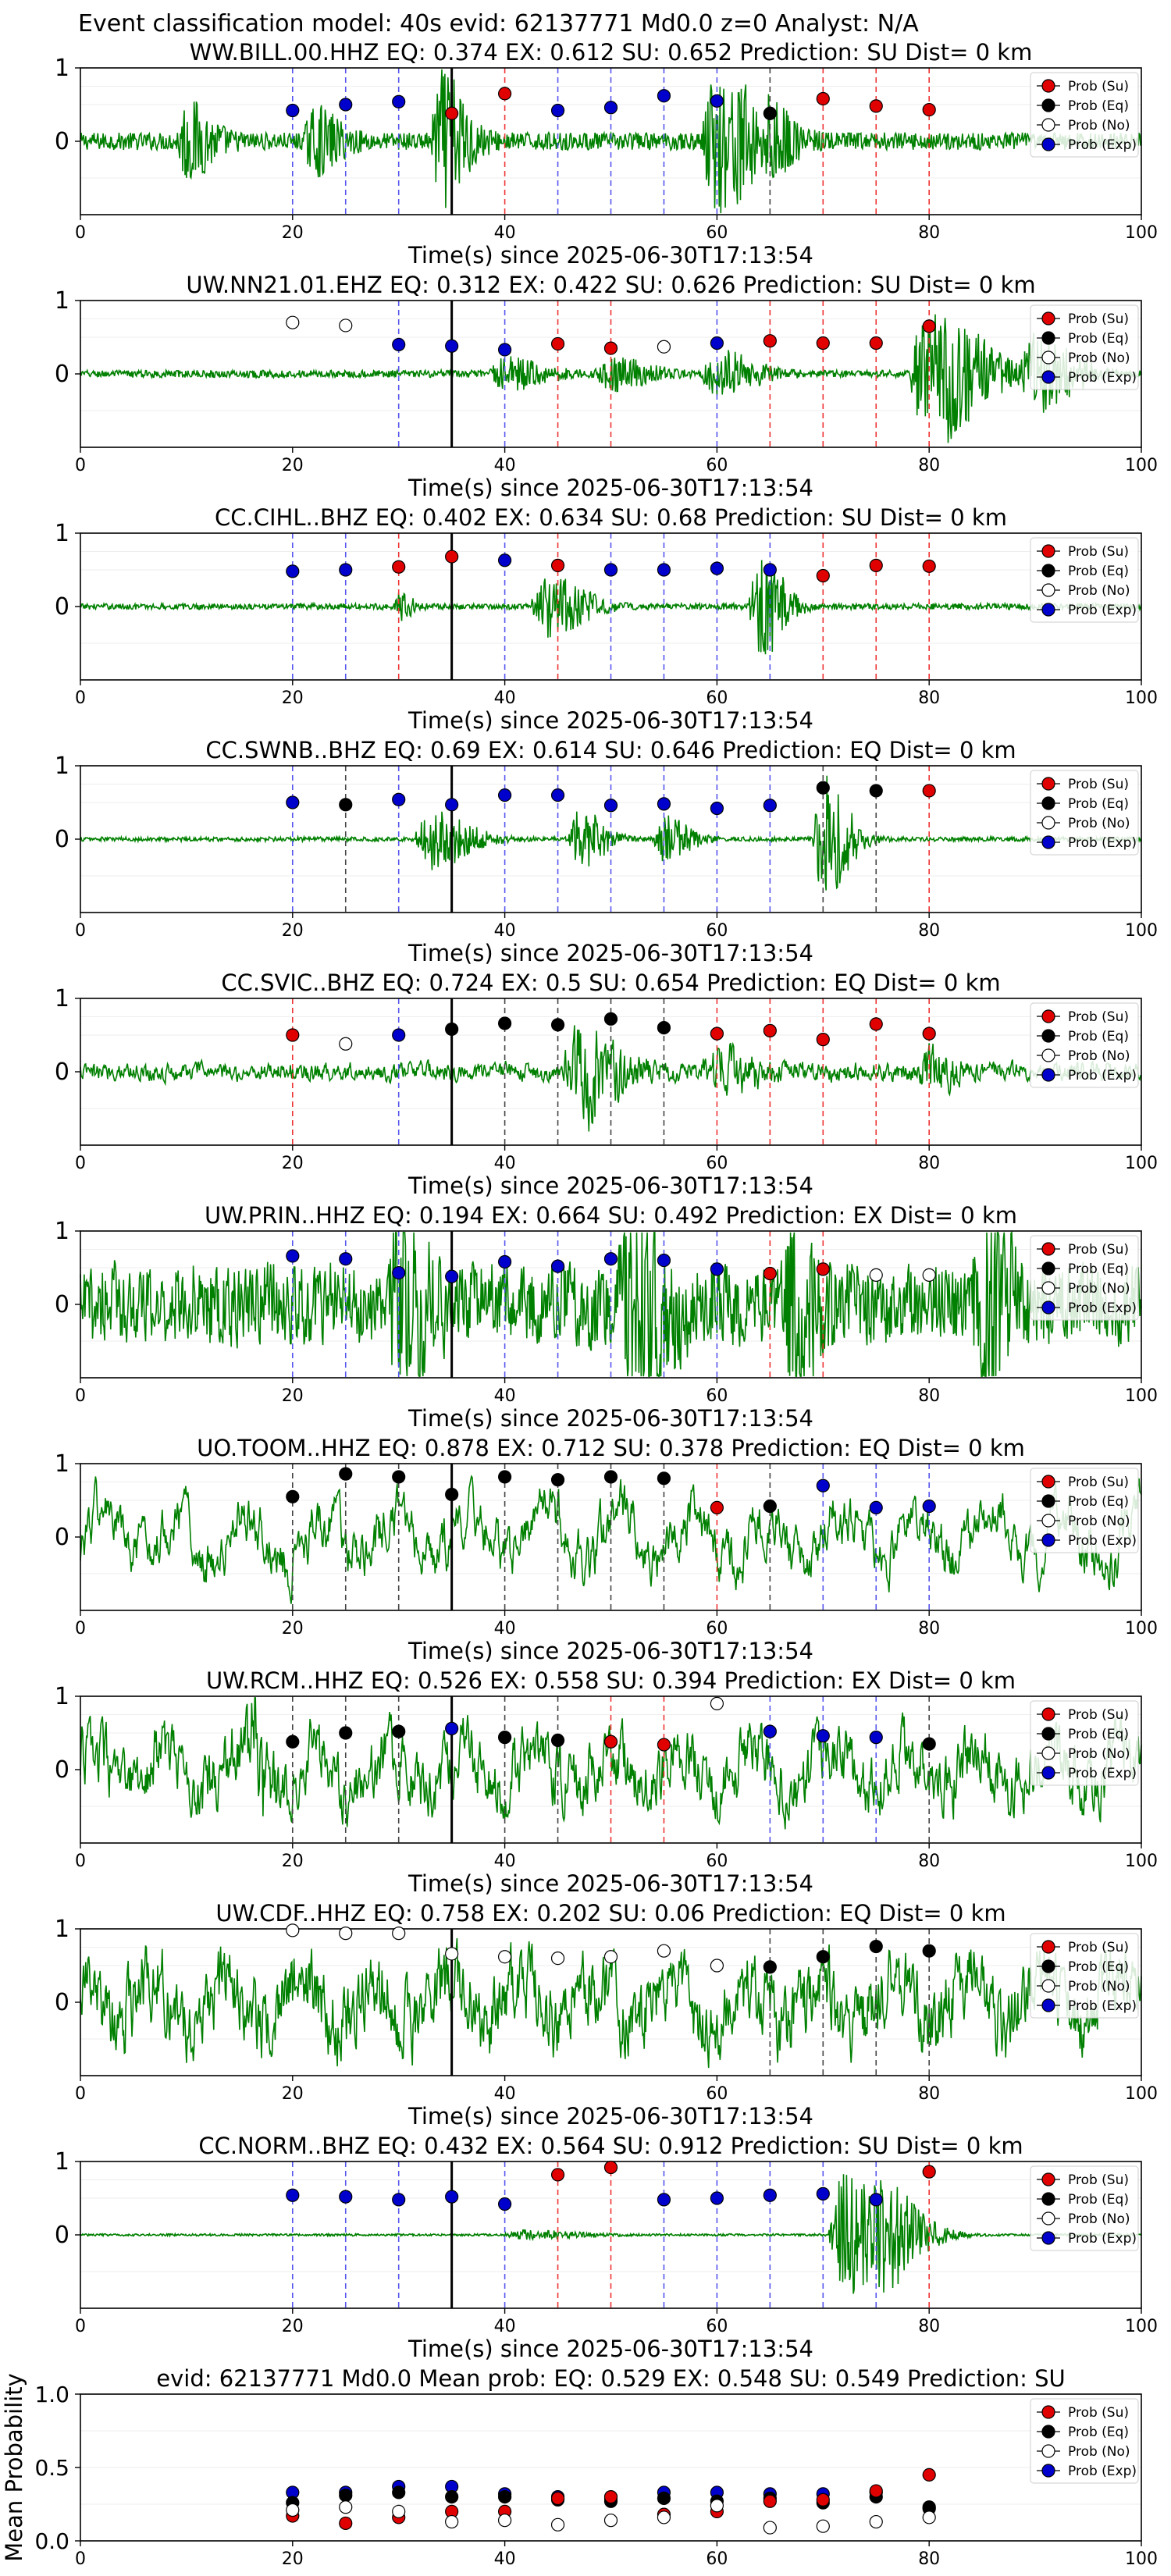  What do you see at coordinates (611, 2234) in the screenshot?
I see `seismic-waveform` at bounding box center [611, 2234].